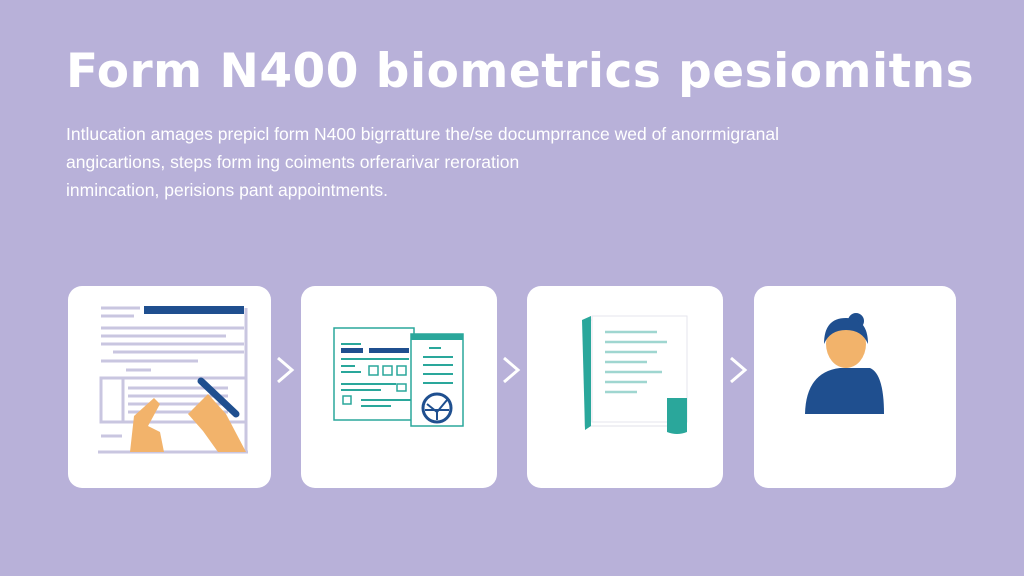 The height and width of the screenshot is (576, 1024). Describe the element at coordinates (635, 374) in the screenshot. I see `document-pages-icon` at that location.